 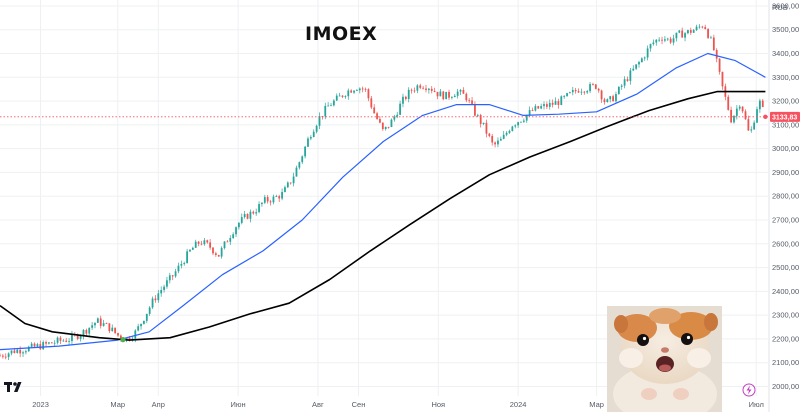 What do you see at coordinates (785, 315) in the screenshot?
I see `y-tick-label: 2300,00` at bounding box center [785, 315].